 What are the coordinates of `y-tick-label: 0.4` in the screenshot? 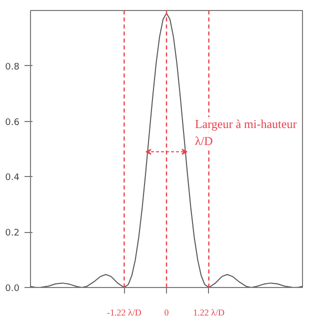 It's located at (12, 178).